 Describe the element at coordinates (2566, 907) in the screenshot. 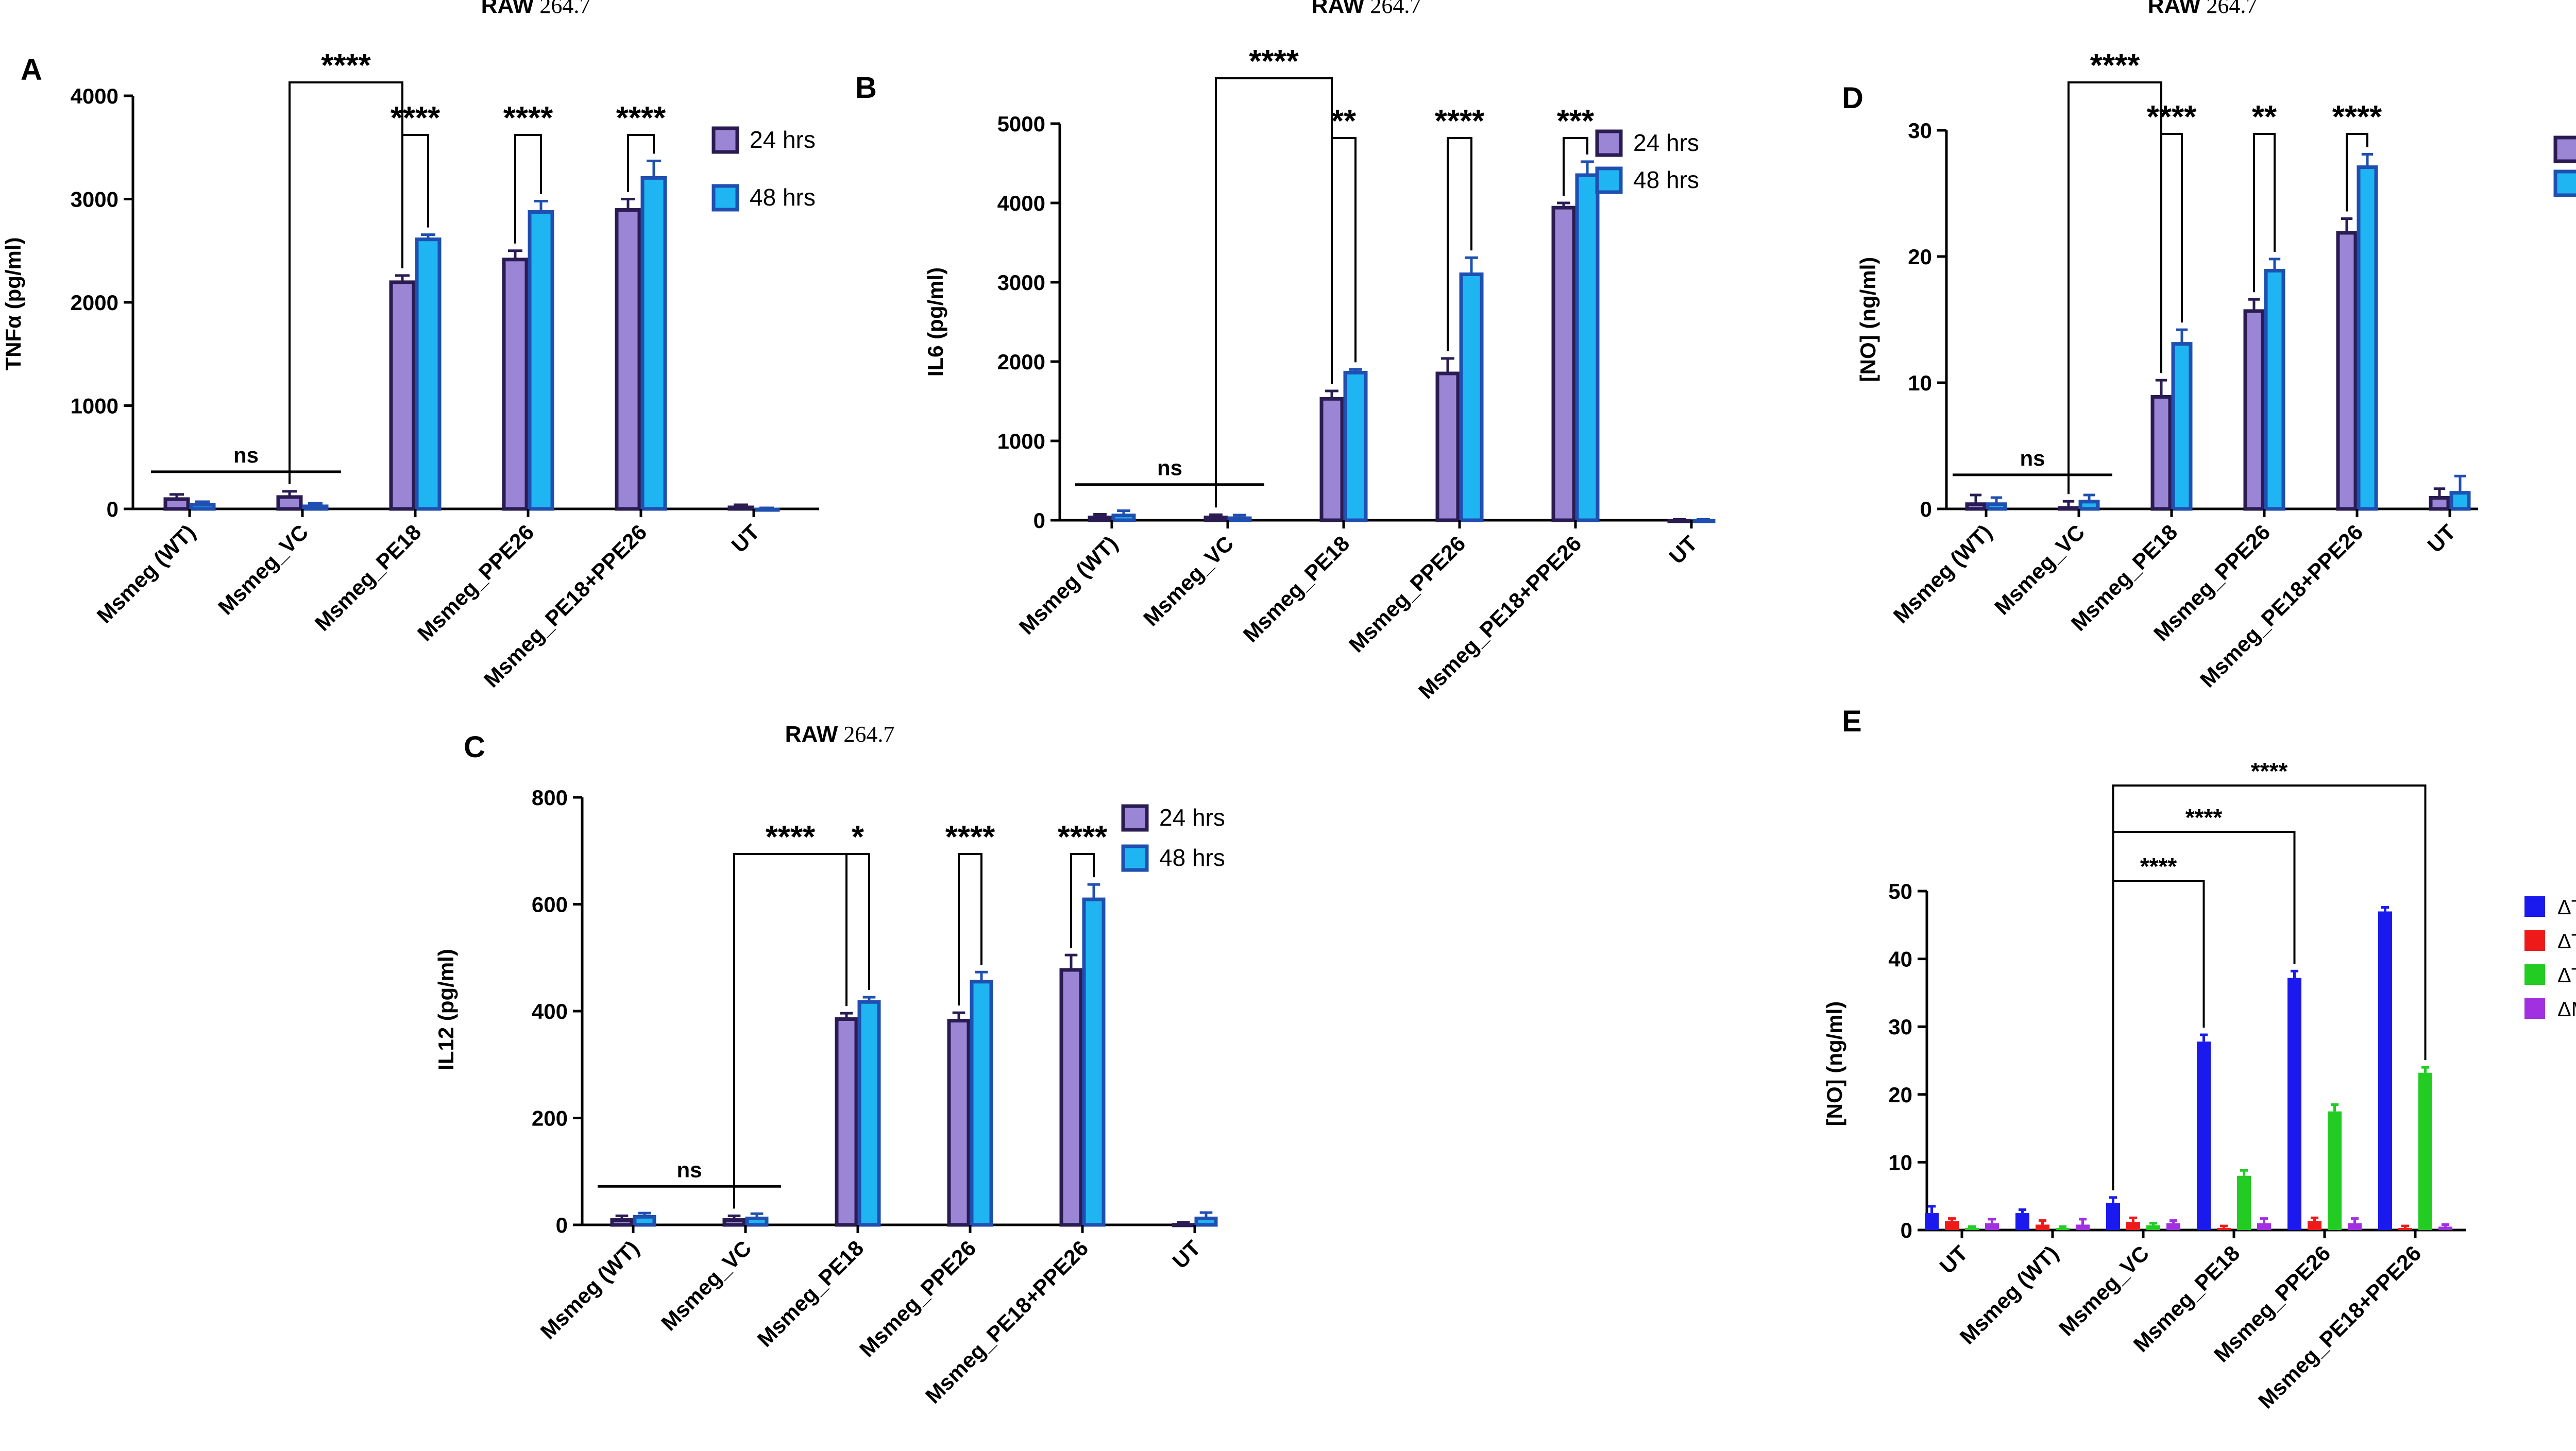

I see `legend-label: ΔTLR4` at that location.